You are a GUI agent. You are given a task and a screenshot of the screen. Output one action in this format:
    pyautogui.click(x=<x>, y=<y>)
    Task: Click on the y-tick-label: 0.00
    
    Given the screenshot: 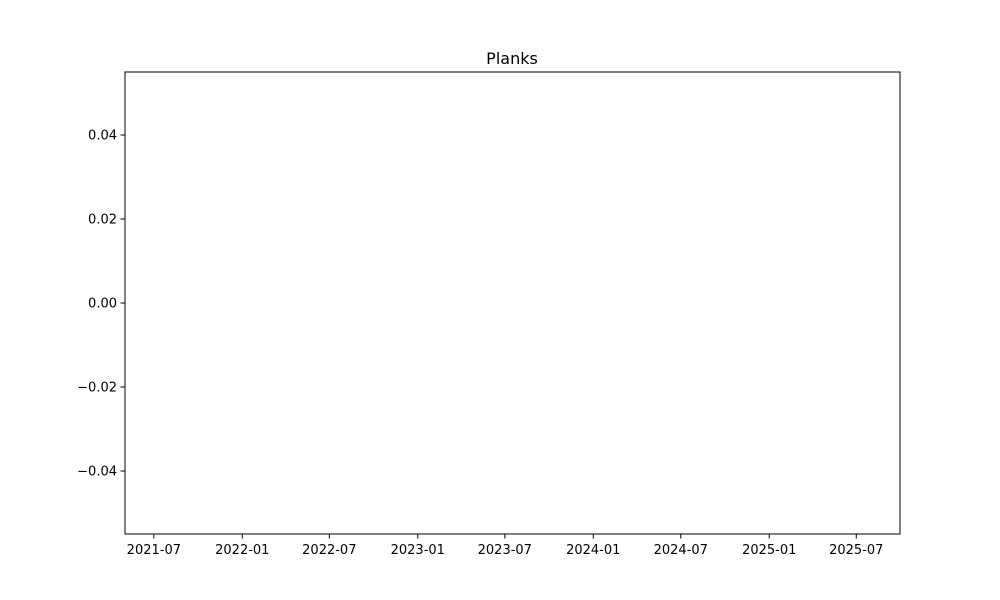 What is the action you would take?
    pyautogui.click(x=102, y=304)
    